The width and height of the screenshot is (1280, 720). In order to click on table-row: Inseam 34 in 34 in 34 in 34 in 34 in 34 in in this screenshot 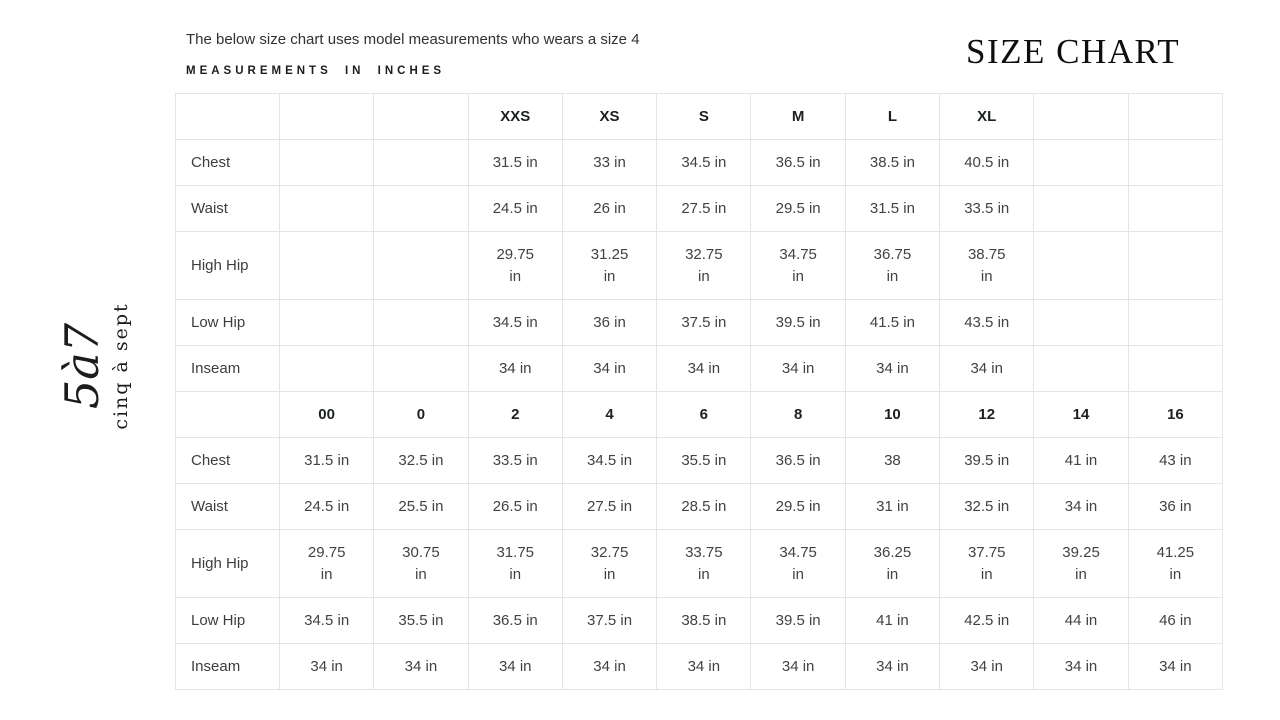, I will do `click(699, 368)`.